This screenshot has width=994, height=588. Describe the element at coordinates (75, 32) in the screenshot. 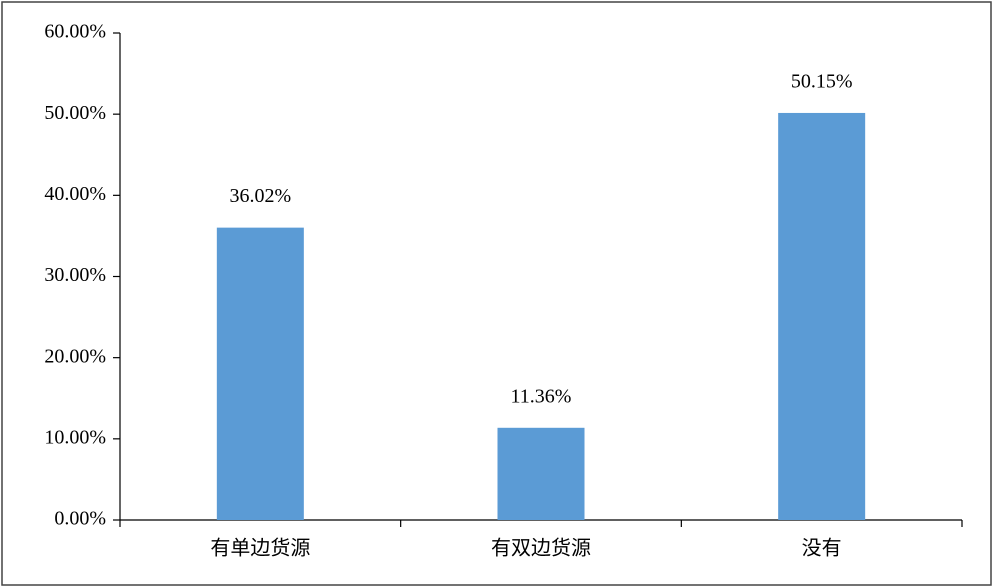

I see `y-tick-label: 60.00%` at that location.